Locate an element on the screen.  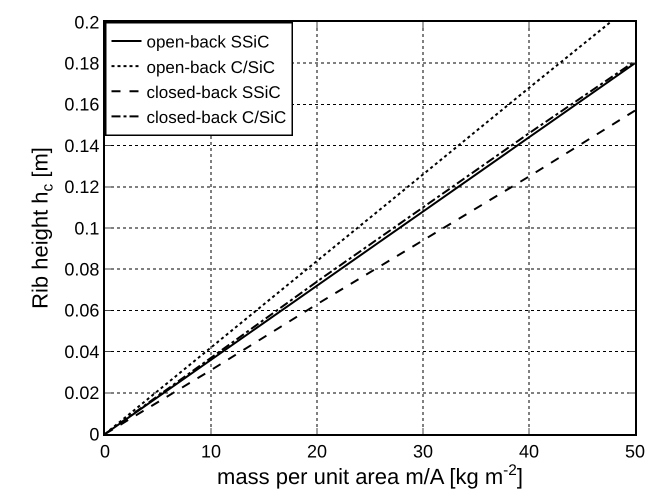
y-tick-label: 0.08 is located at coordinates (82, 270).